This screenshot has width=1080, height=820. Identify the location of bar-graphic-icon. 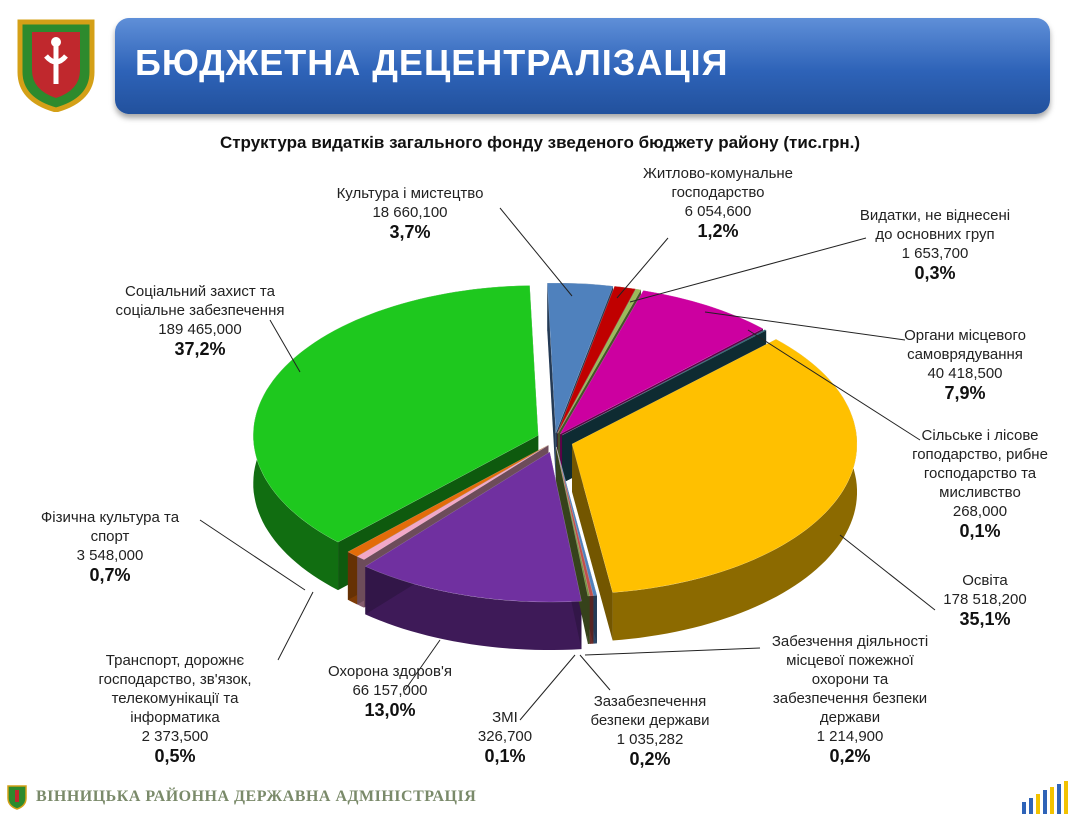
(1045, 797).